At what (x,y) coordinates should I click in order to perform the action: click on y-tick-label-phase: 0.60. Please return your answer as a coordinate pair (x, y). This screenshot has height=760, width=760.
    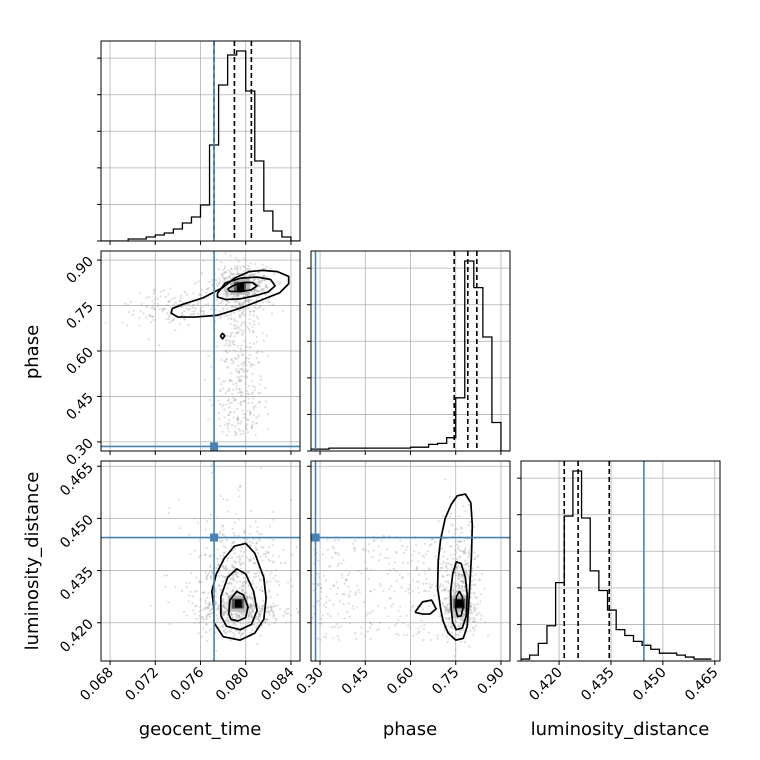
    Looking at the image, I should click on (79, 361).